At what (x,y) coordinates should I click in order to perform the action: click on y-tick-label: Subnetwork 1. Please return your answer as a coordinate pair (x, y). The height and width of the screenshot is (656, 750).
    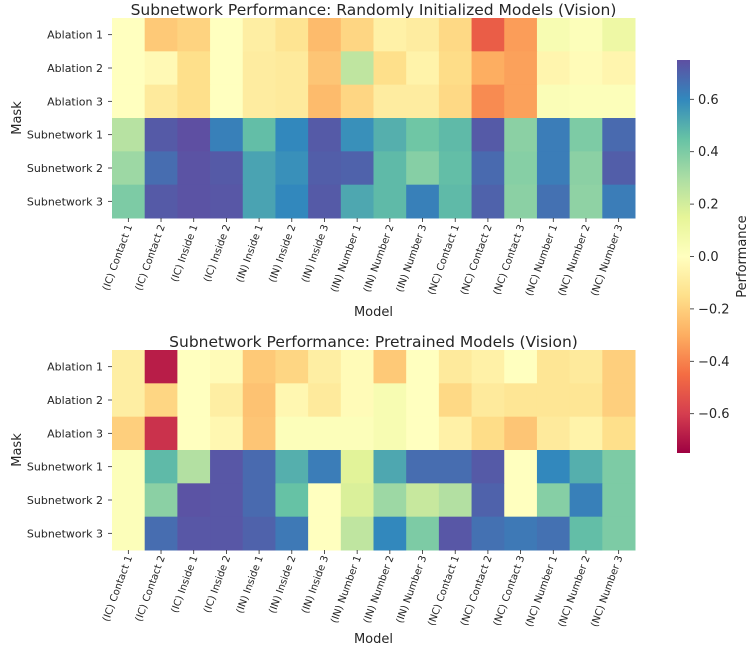
    Looking at the image, I should click on (65, 135).